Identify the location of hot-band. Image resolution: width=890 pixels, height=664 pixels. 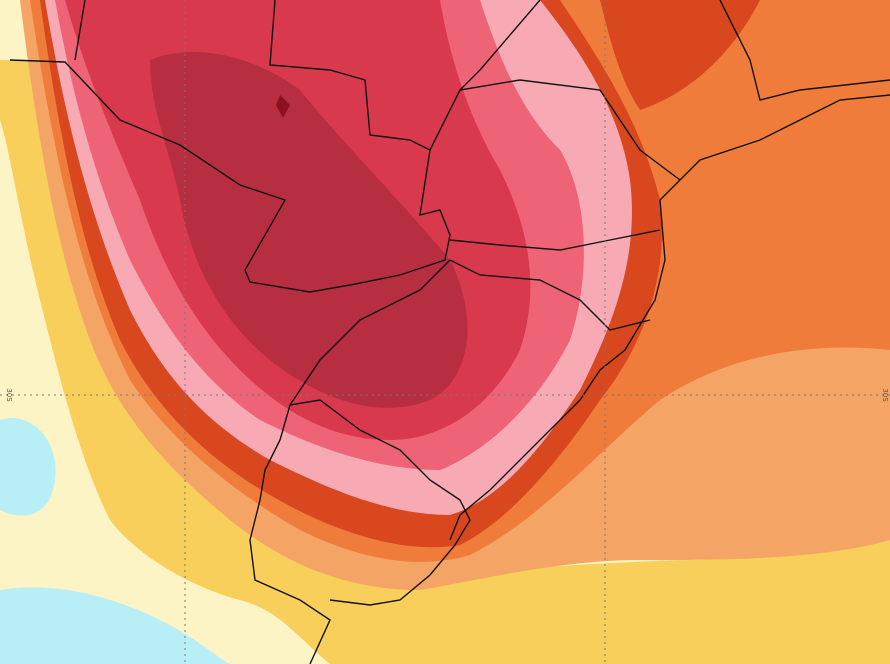
(680, 55).